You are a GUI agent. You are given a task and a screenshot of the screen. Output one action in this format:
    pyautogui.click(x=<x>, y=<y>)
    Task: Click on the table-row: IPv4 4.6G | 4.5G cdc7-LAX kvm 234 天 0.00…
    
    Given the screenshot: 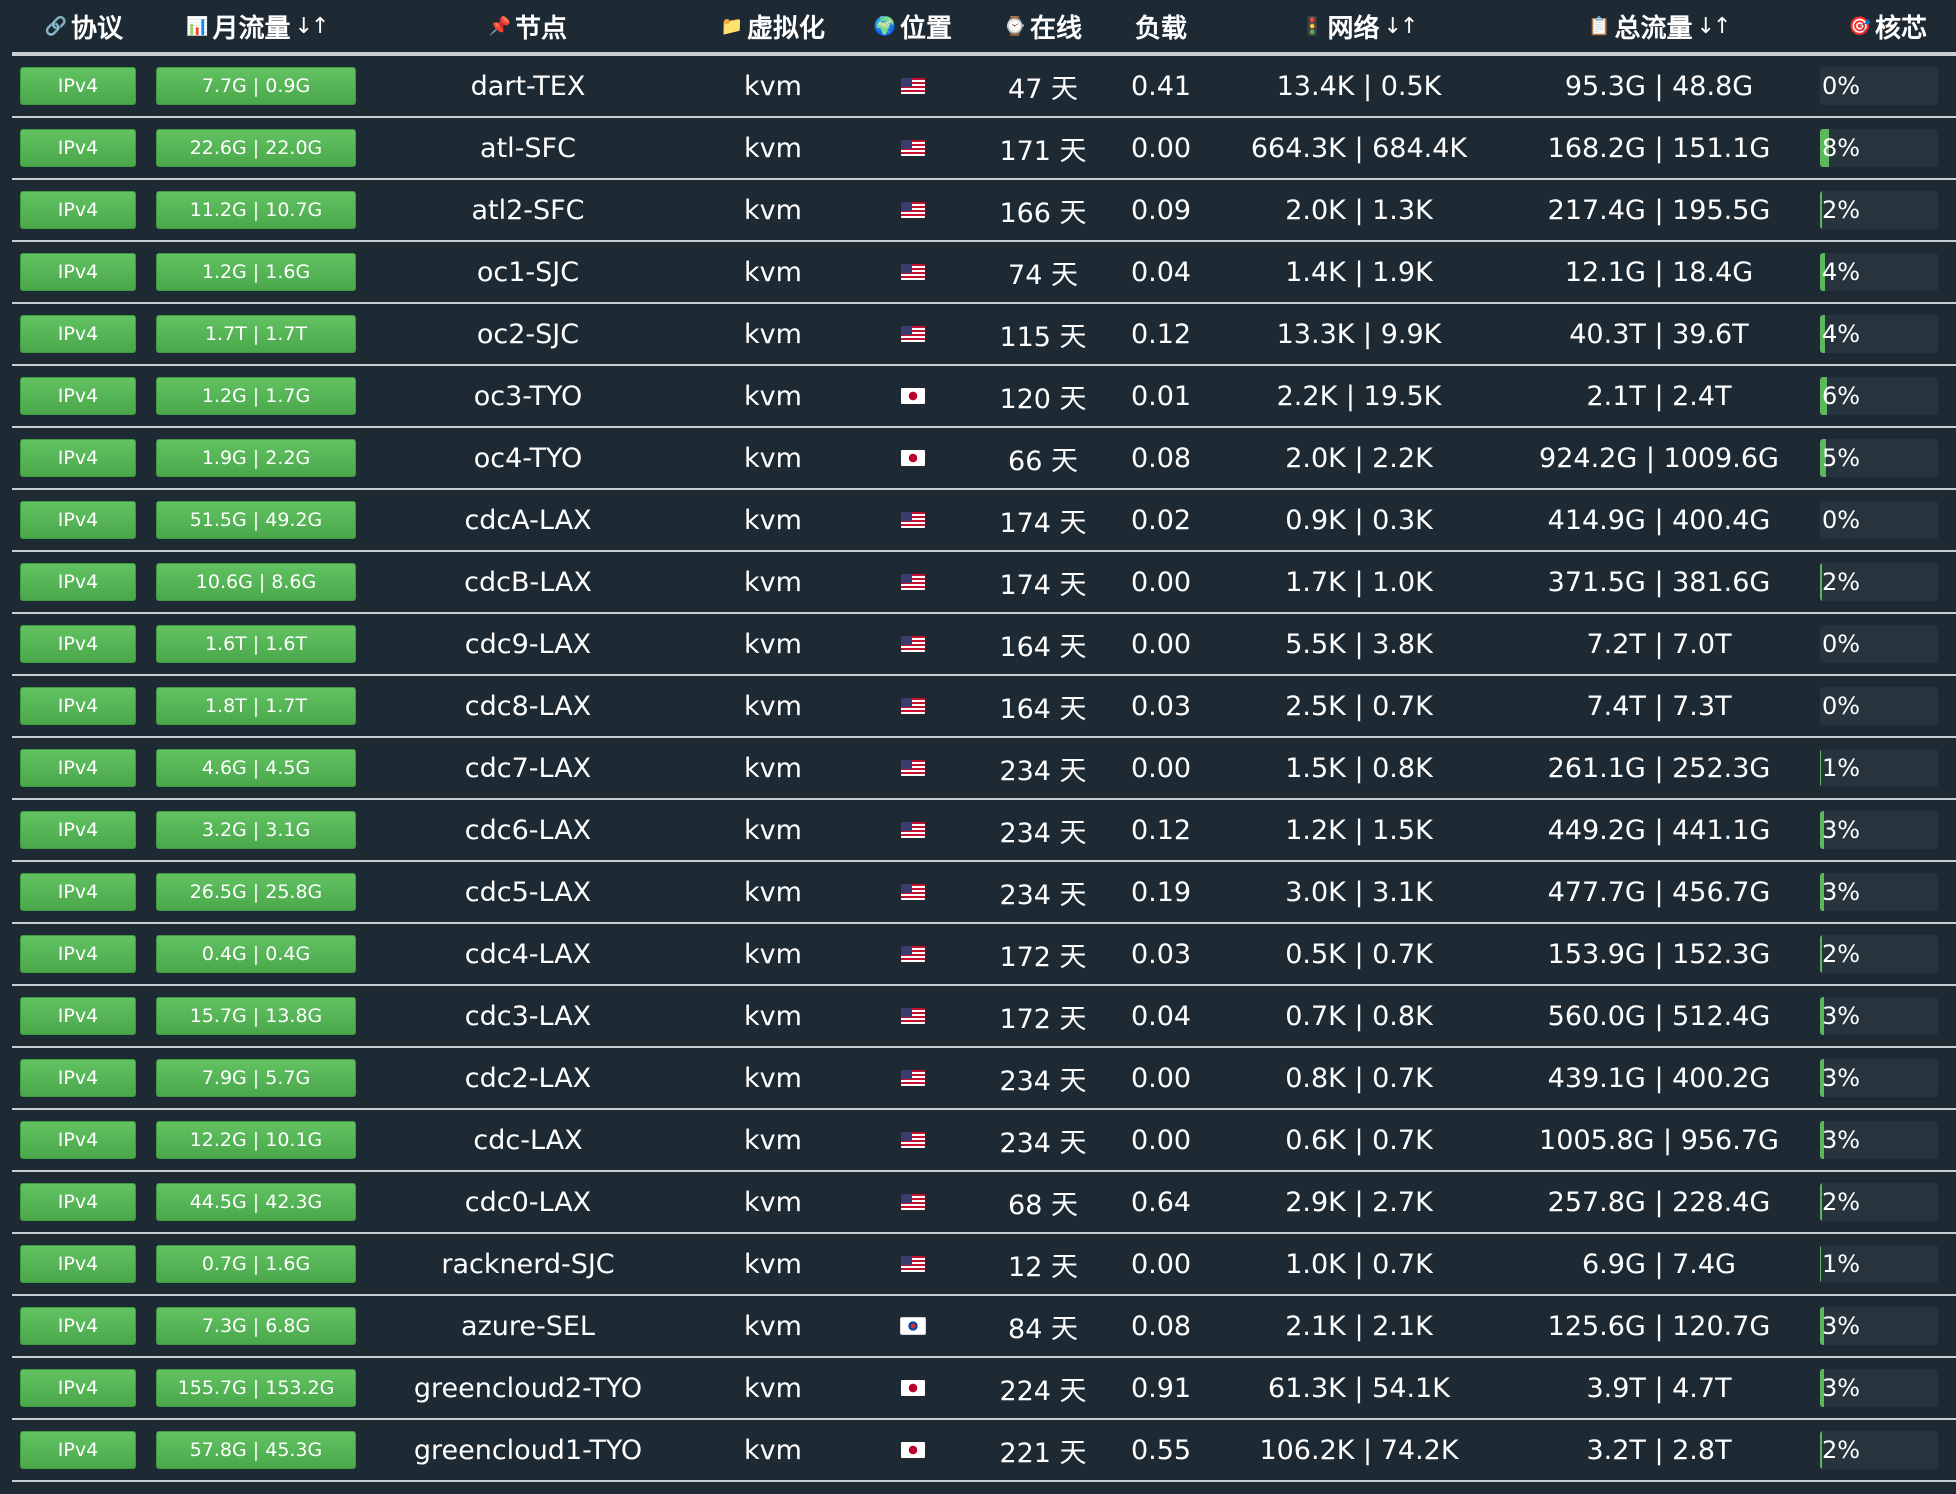 What is the action you would take?
    pyautogui.click(x=984, y=769)
    